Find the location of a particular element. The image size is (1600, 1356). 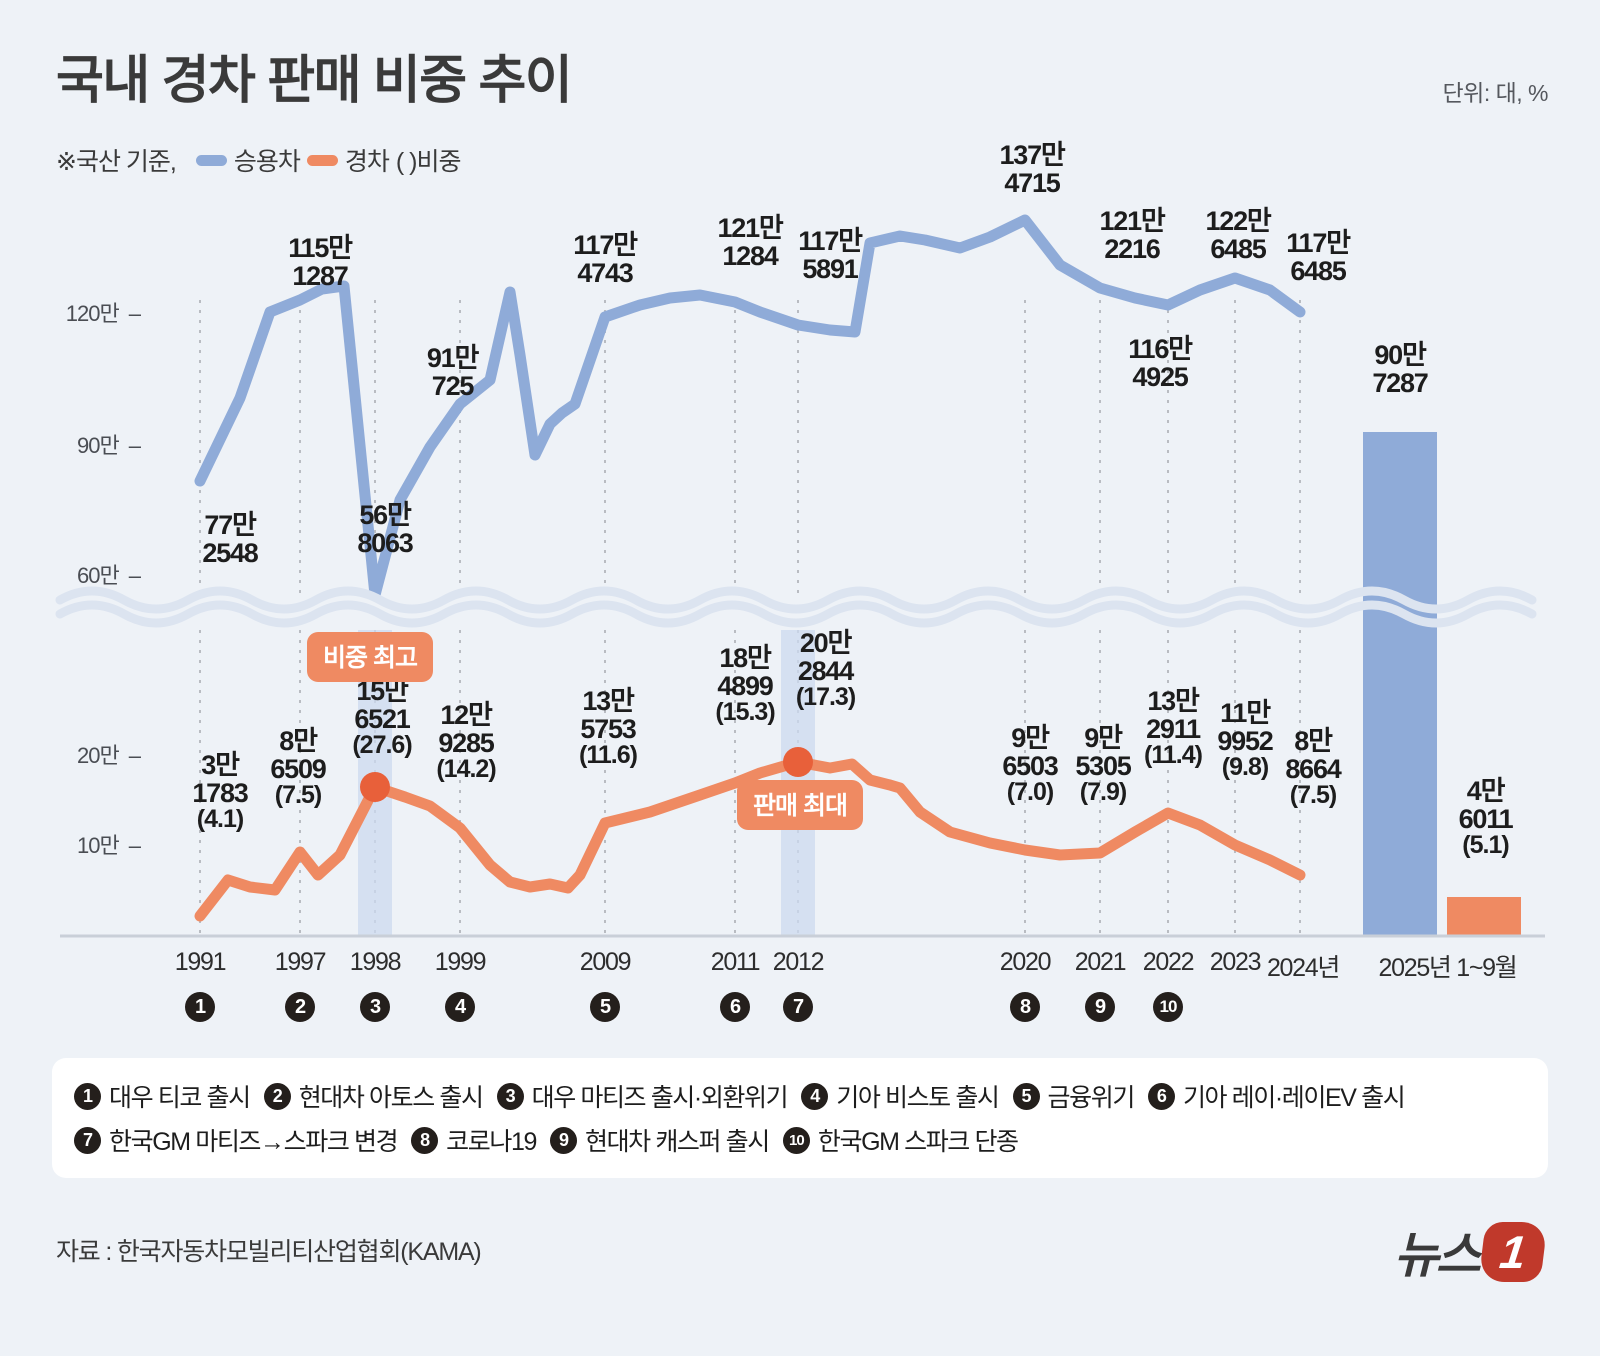

label-passenger-1998: 56만 8063 is located at coordinates (385, 529).